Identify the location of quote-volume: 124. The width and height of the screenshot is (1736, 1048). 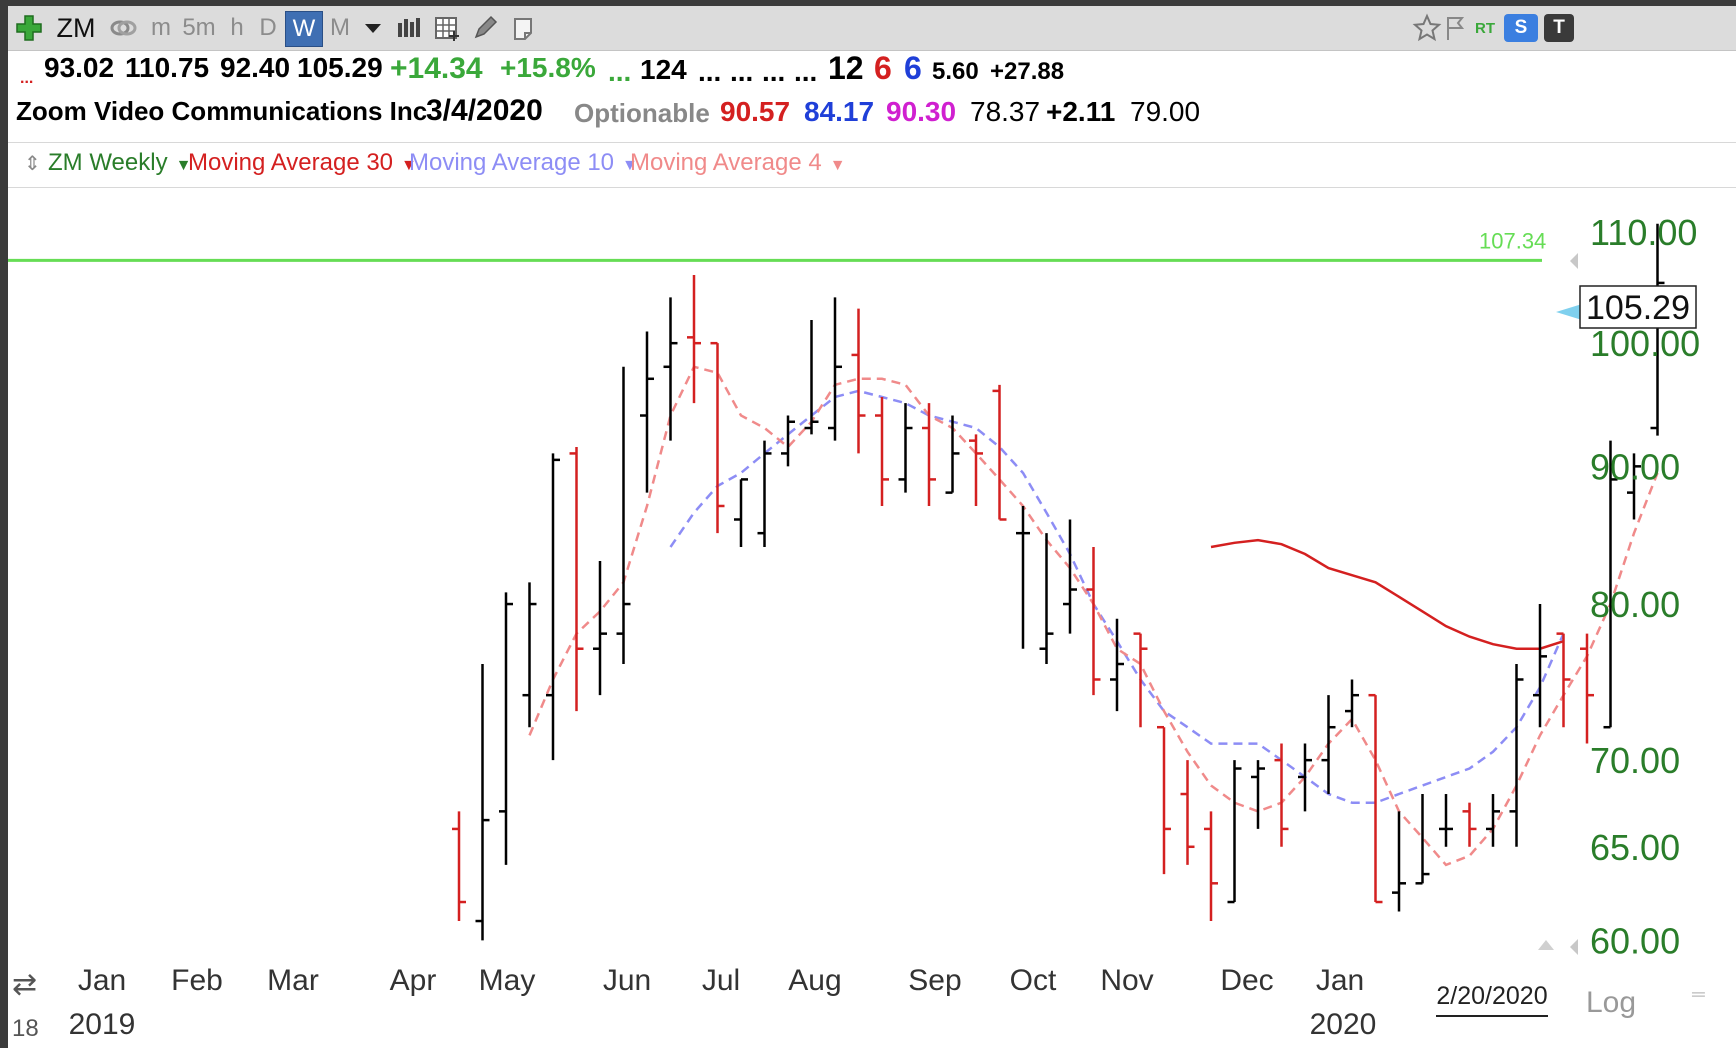
(663, 69).